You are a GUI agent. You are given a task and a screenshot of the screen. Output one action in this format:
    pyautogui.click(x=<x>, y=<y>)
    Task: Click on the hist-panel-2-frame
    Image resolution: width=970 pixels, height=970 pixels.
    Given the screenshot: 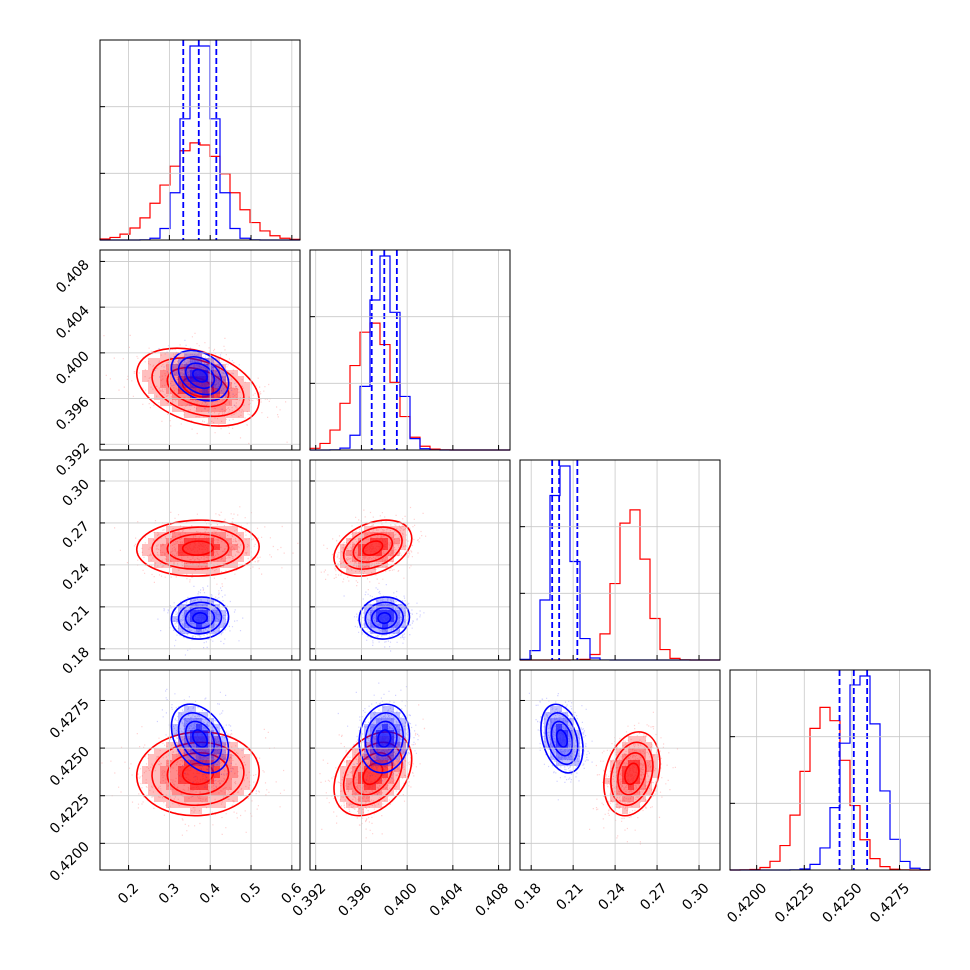 What is the action you would take?
    pyautogui.click(x=620, y=560)
    